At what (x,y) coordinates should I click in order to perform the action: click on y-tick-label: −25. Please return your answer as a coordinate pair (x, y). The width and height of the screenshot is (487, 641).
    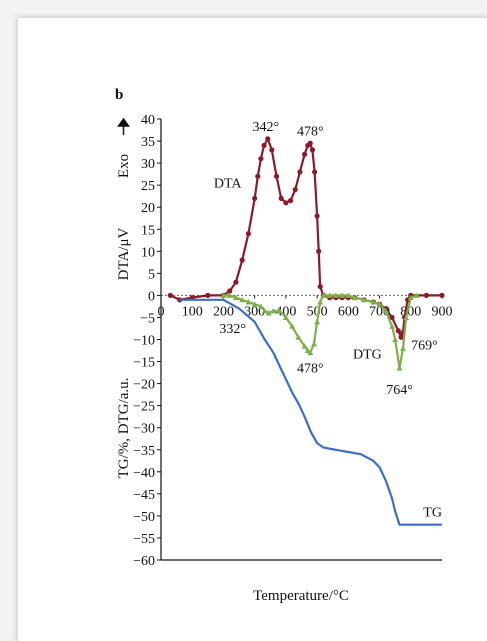
    Looking at the image, I should click on (144, 407).